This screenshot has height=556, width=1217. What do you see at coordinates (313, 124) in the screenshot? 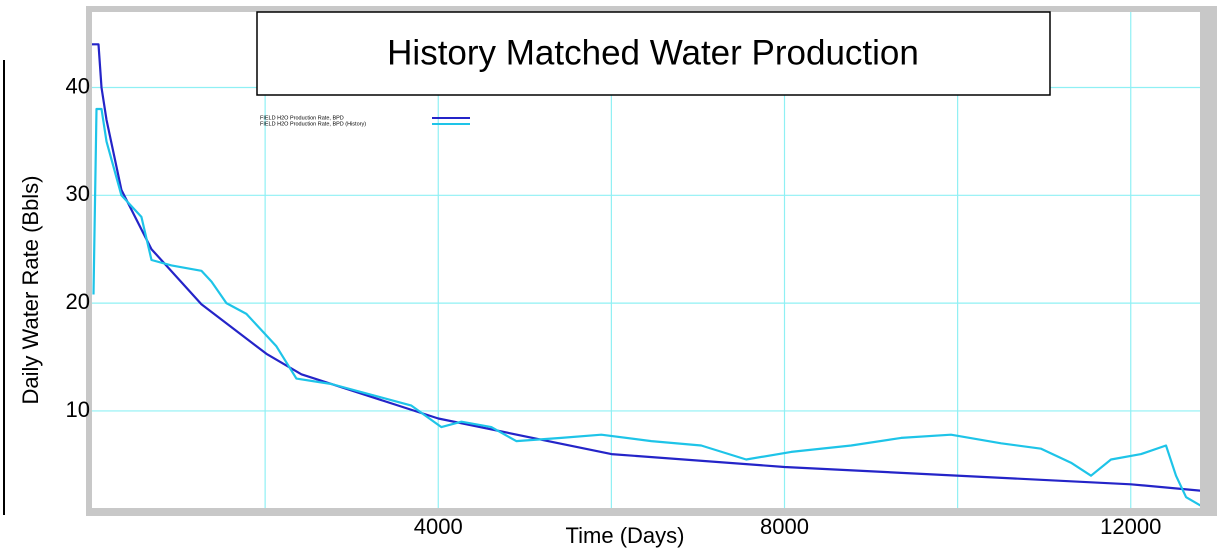
I see `legend-label: FIELD H2O Production Rate, BPD (History)` at bounding box center [313, 124].